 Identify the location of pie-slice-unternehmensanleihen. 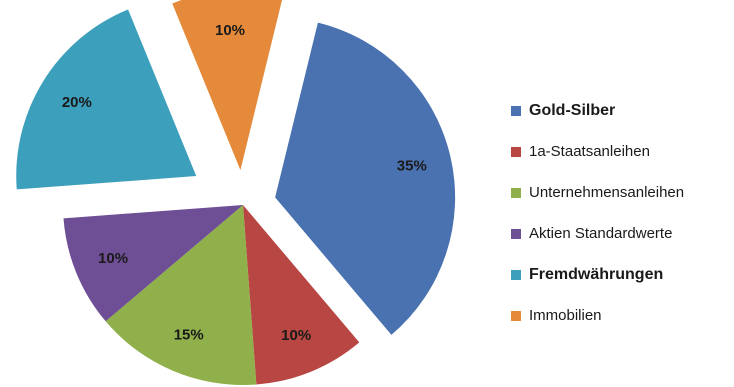
(181, 295).